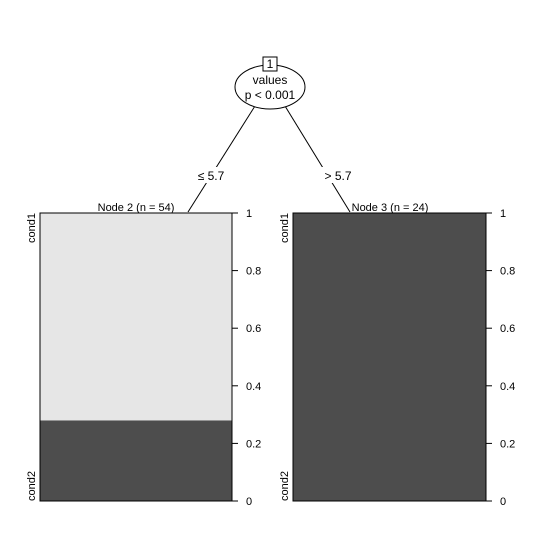 This screenshot has height=540, width=540. I want to click on edge-left-line, so click(221, 159).